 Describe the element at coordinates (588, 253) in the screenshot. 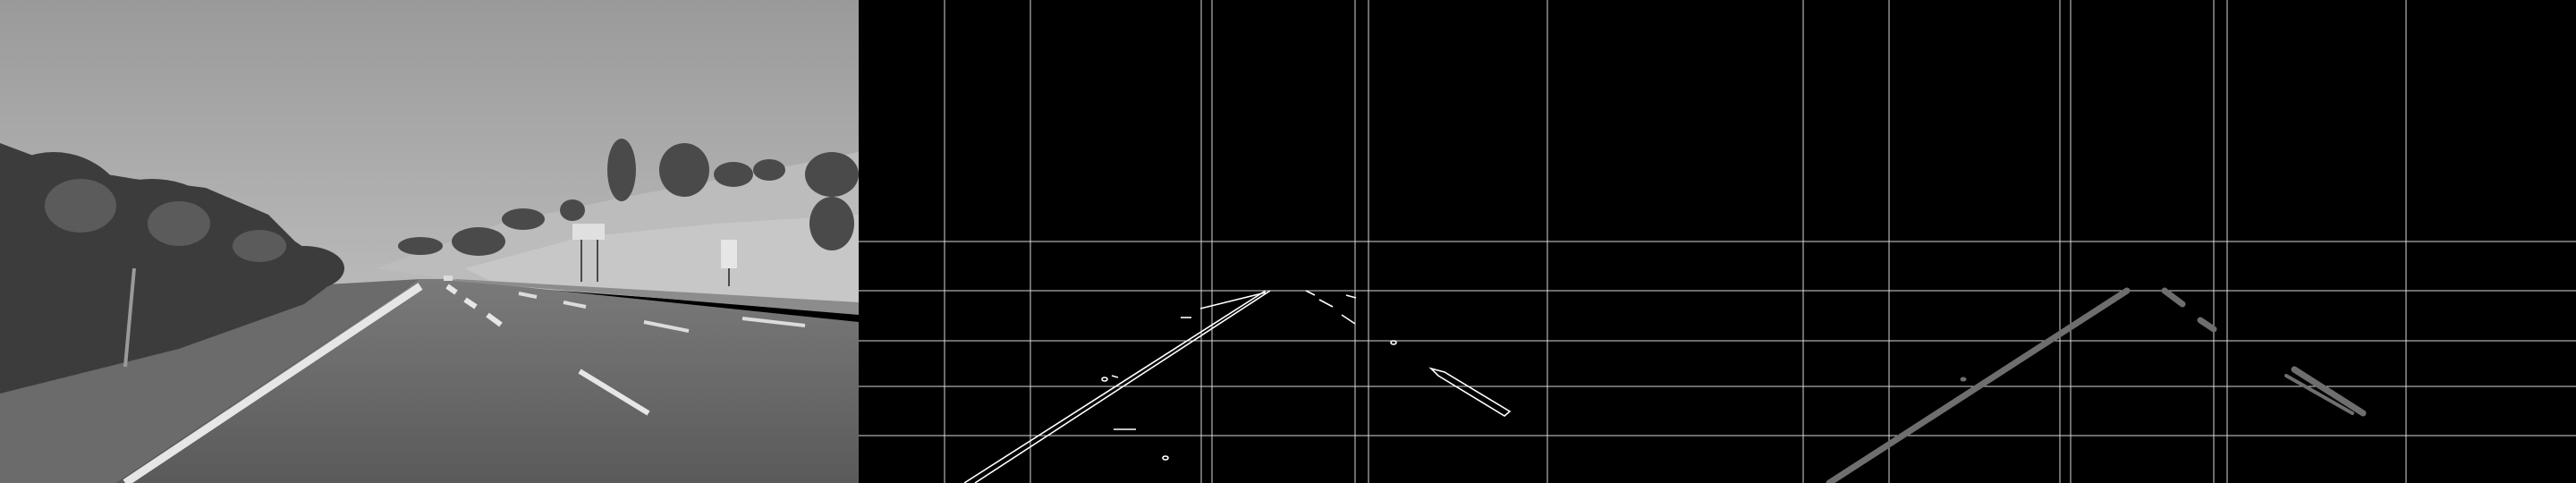

I see `road-sign` at that location.